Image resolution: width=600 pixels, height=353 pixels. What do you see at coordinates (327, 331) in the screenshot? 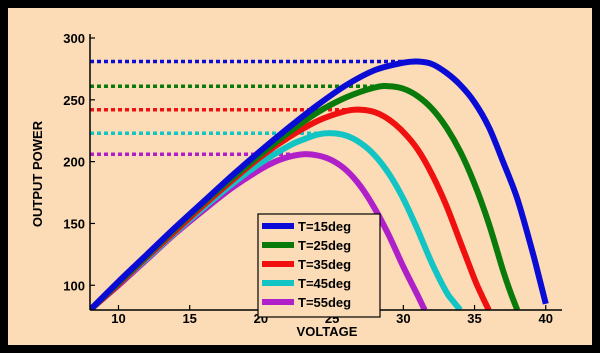
I see `x-axis-title: VOLTAGE` at bounding box center [327, 331].